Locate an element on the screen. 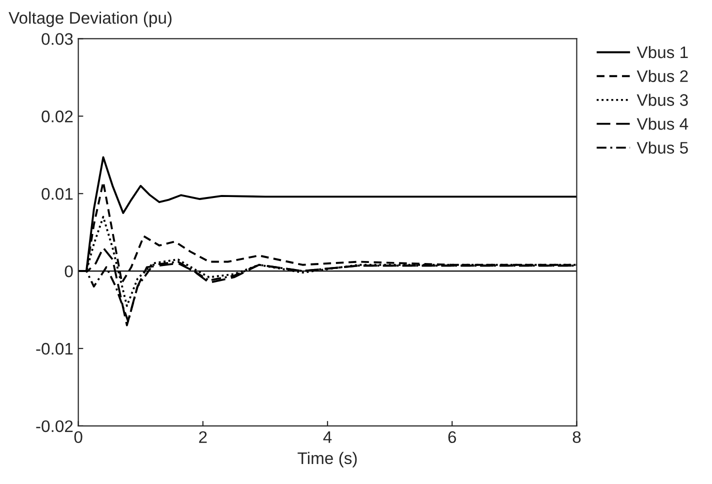 The width and height of the screenshot is (712, 484). legend-label: Vbus 5 is located at coordinates (662, 147).